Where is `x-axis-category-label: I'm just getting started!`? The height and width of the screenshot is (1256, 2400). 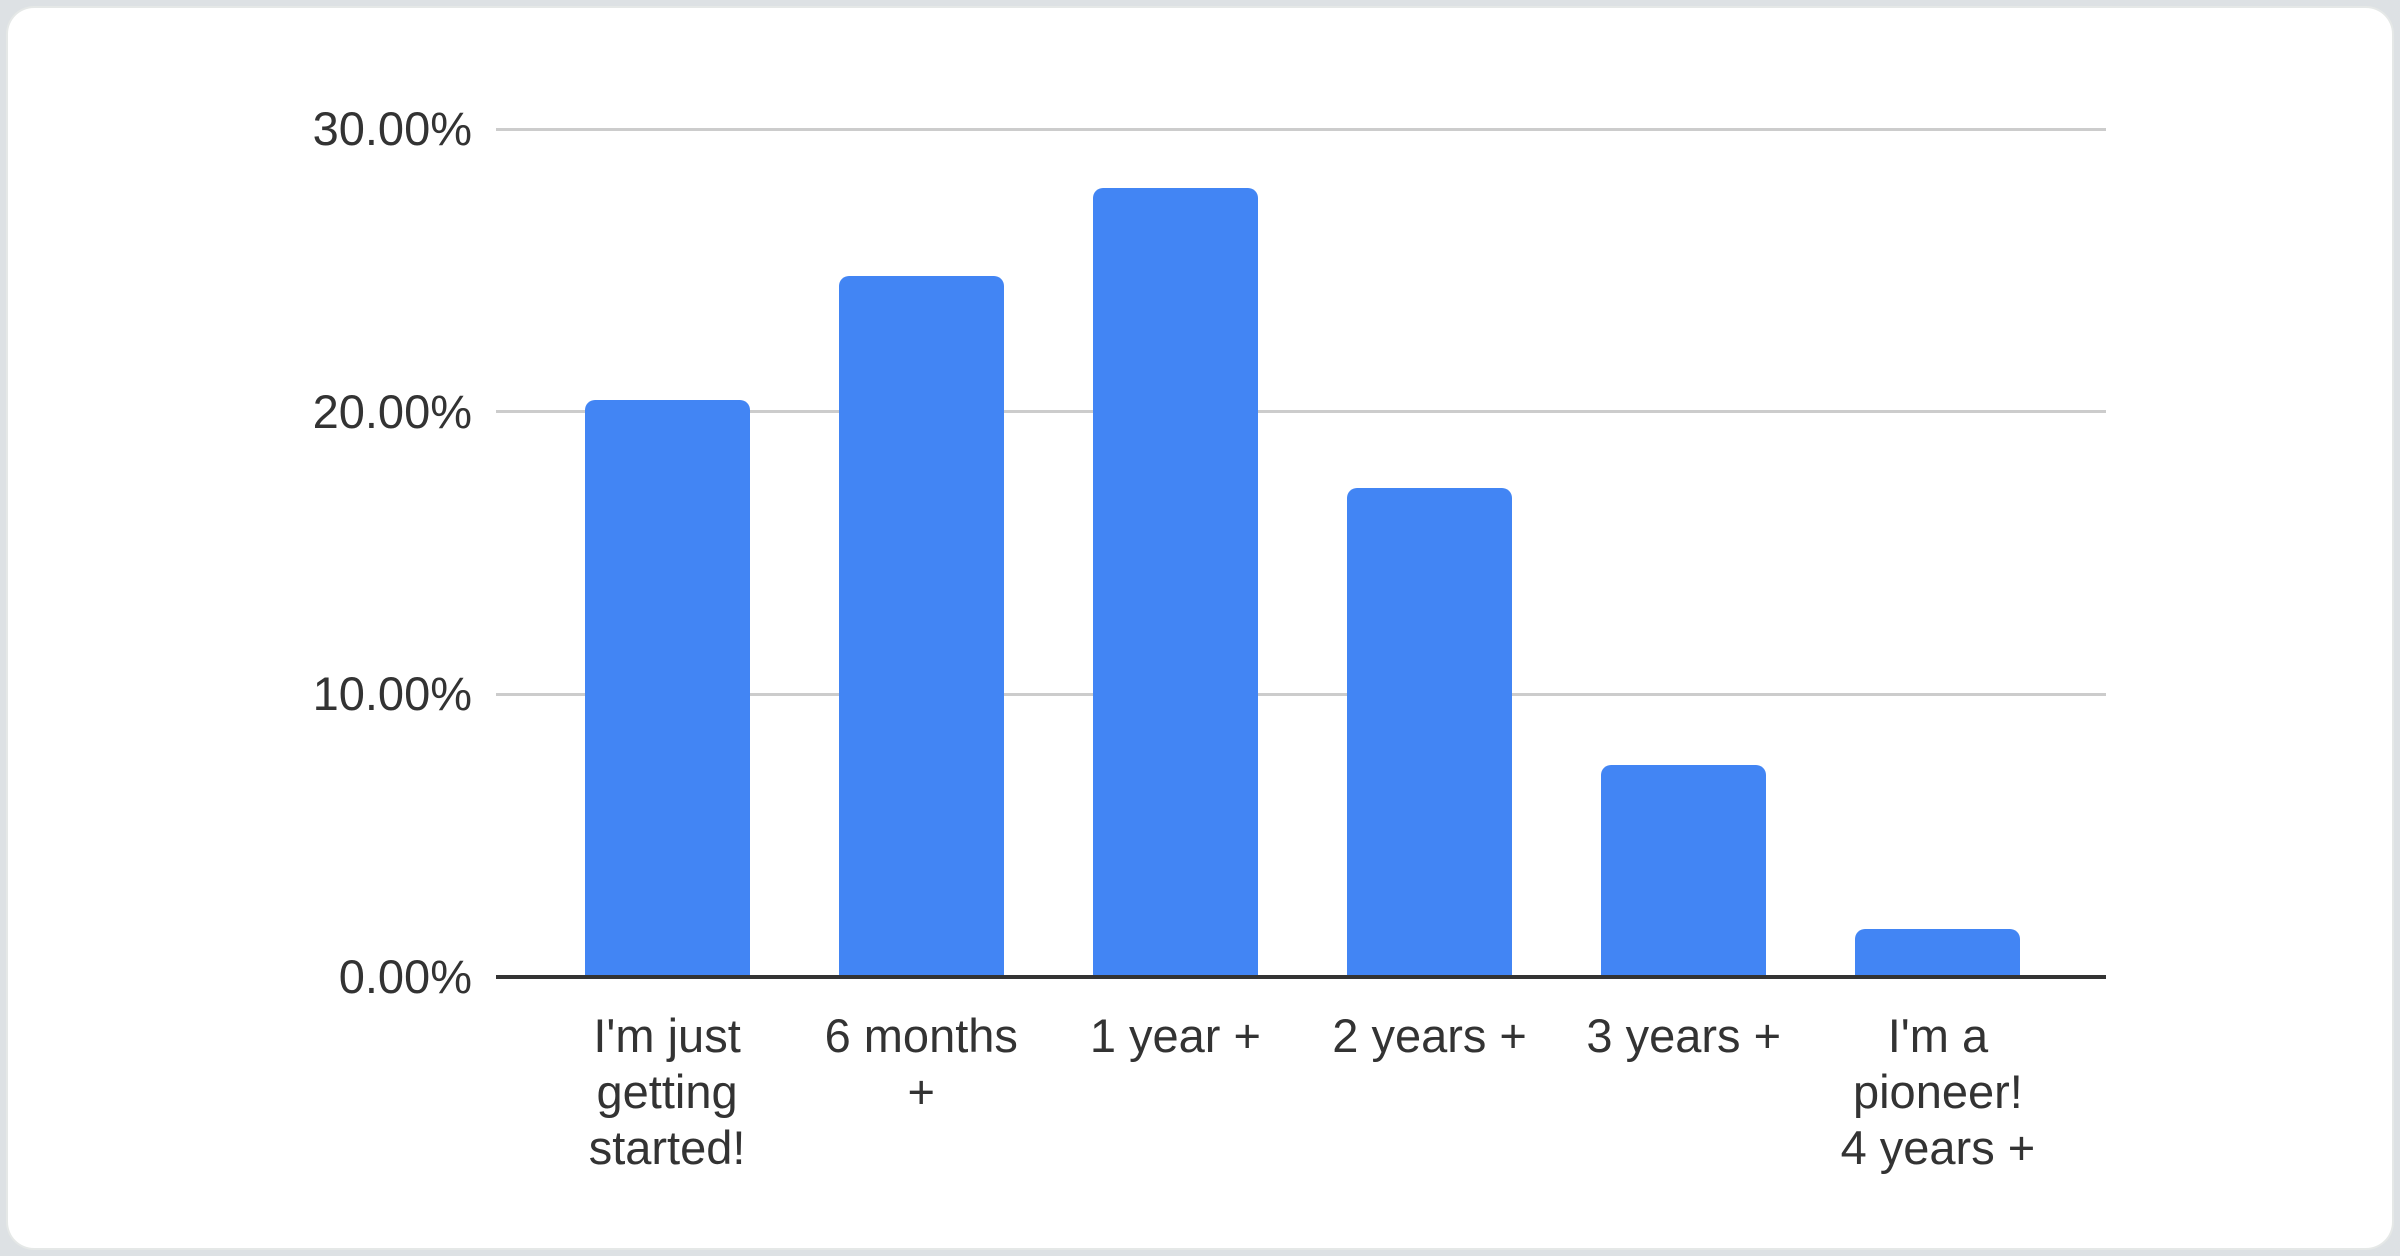 x-axis-category-label: I'm just getting started! is located at coordinates (667, 1092).